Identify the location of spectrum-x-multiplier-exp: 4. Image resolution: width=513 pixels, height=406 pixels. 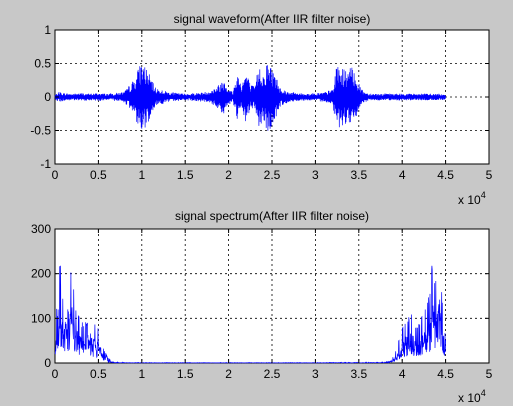
(483, 393).